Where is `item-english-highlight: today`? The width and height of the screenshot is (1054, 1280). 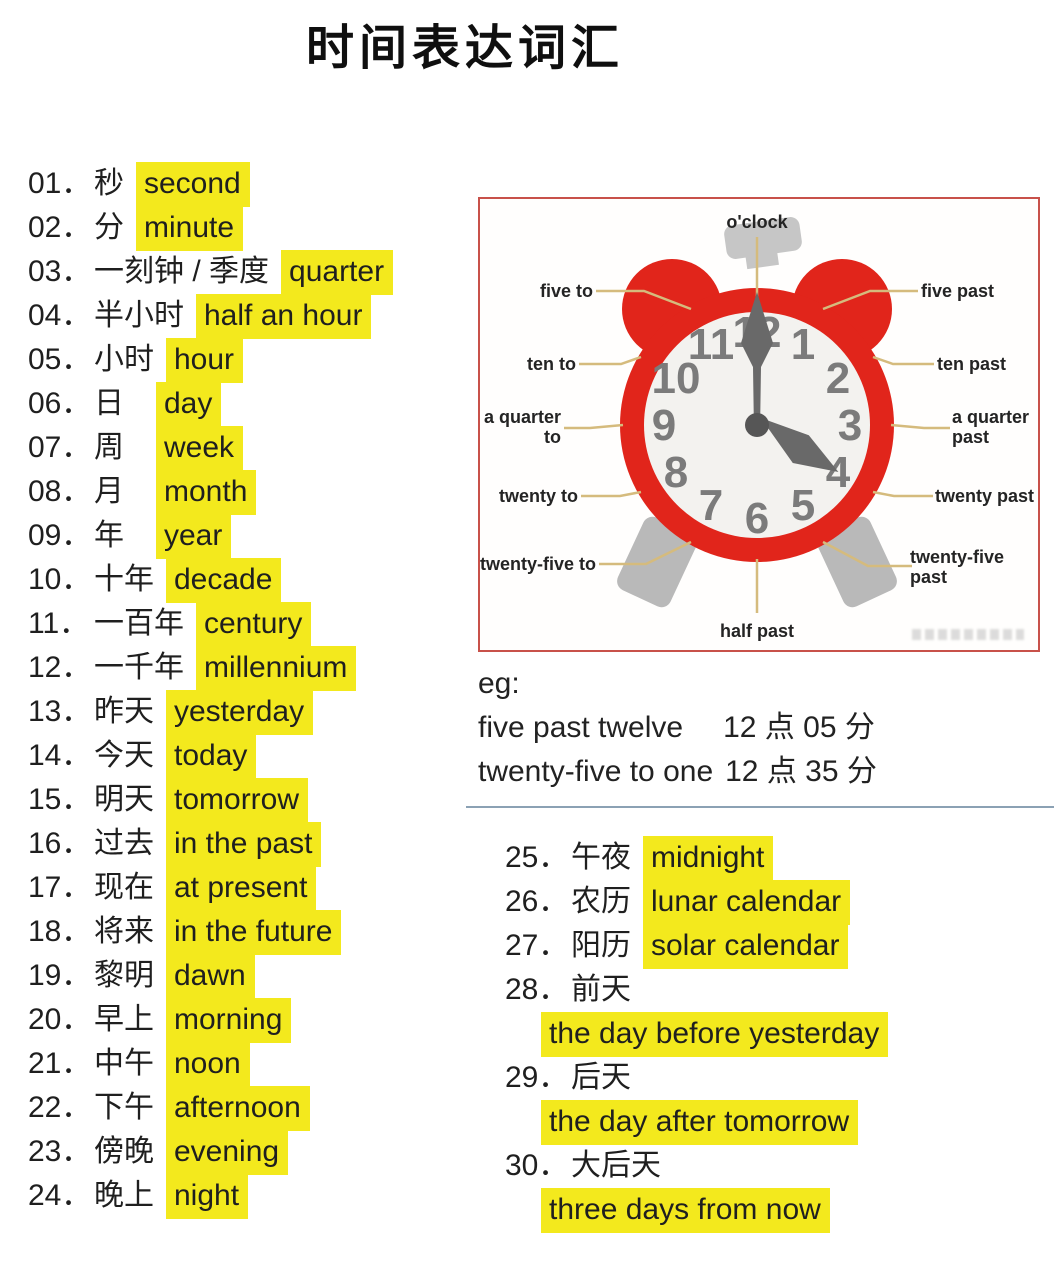
item-english-highlight: today is located at coordinates (211, 756).